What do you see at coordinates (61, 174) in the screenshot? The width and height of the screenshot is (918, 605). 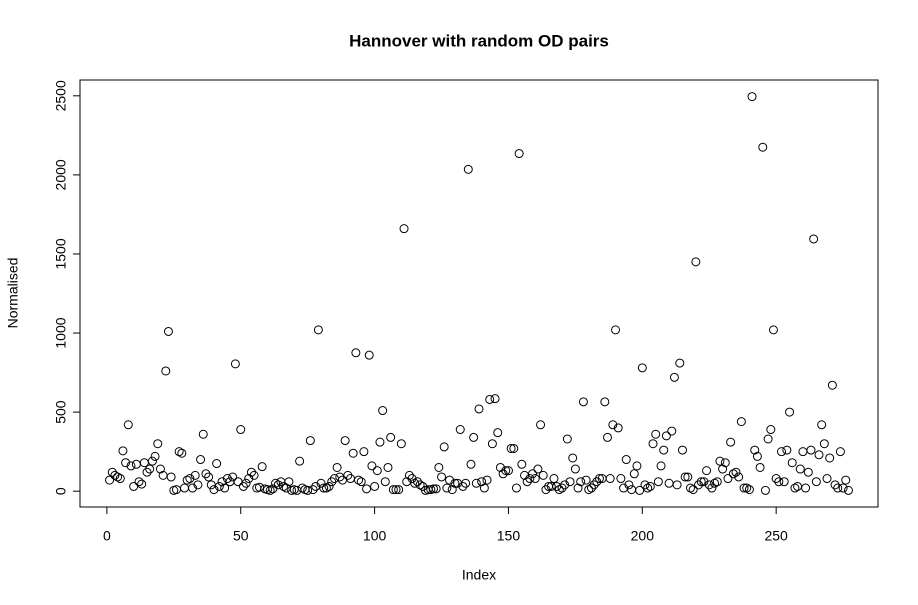 I see `y-tick-label: 2000` at bounding box center [61, 174].